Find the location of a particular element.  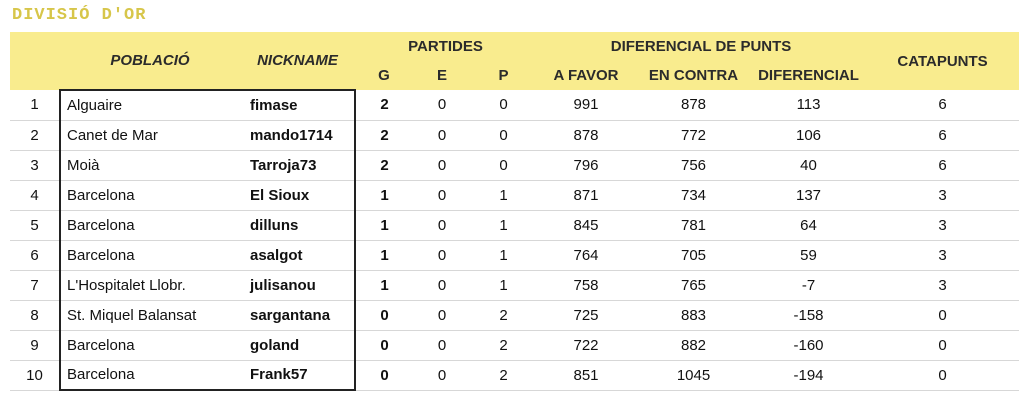

points-for-cell: 871 is located at coordinates (586, 195).